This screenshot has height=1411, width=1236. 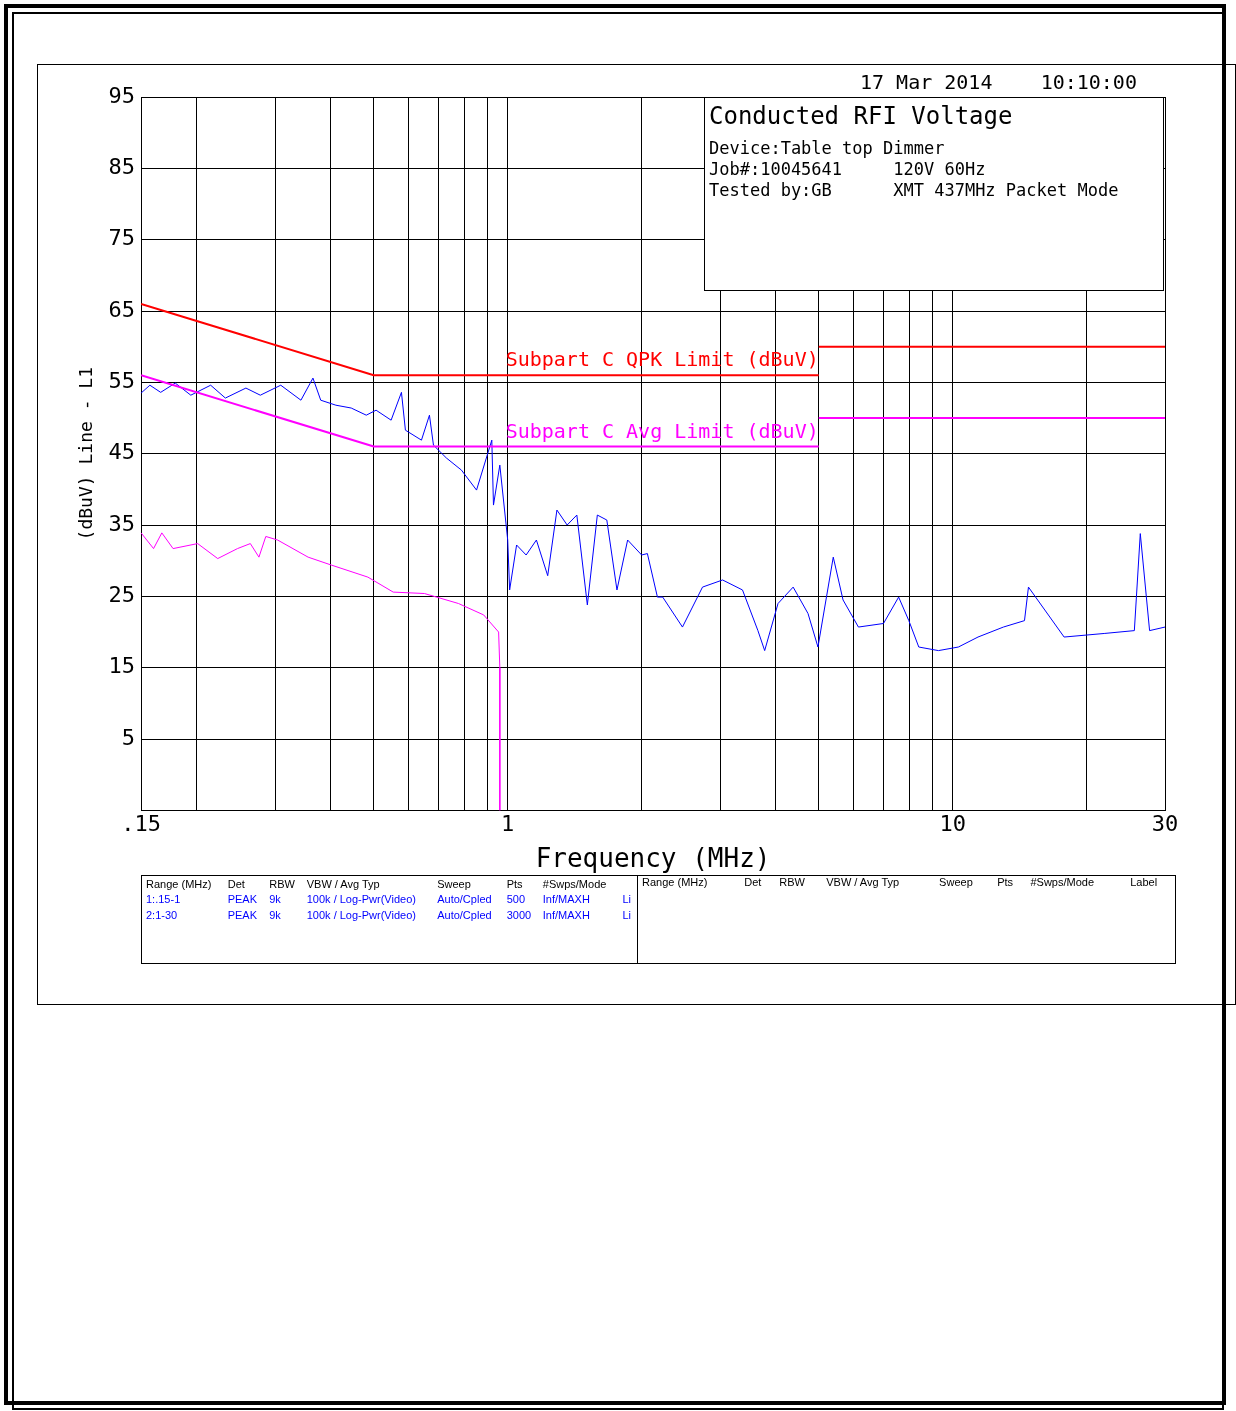 I want to click on y-tick-label: 85, so click(x=122, y=167).